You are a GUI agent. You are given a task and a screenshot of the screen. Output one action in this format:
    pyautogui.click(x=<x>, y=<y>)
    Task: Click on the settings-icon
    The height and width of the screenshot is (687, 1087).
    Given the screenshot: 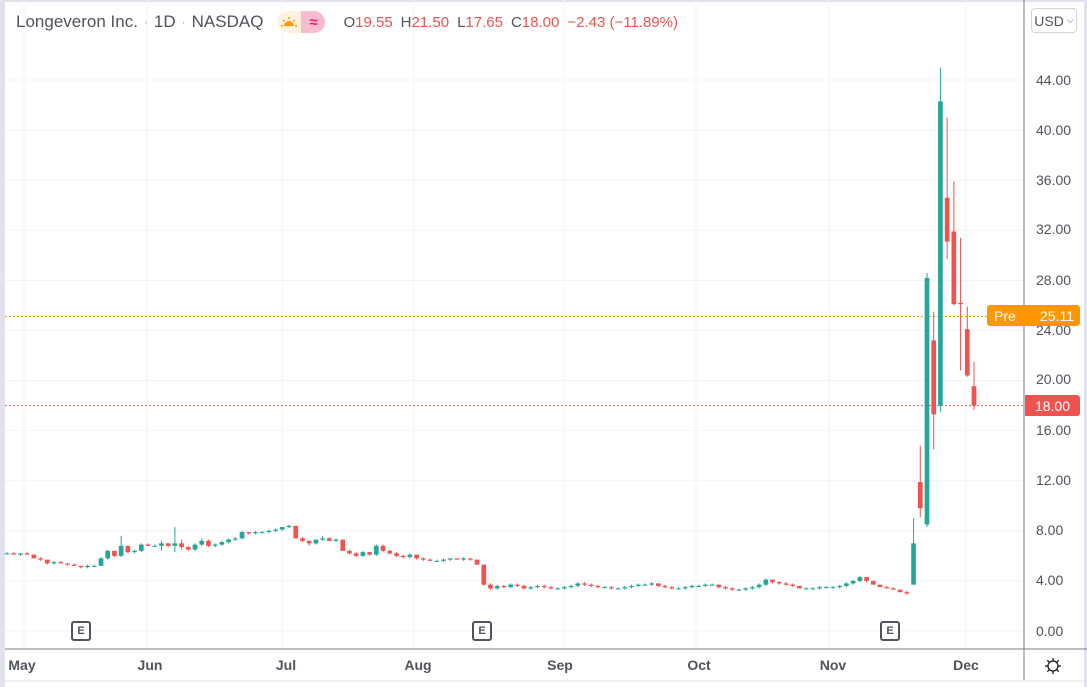 What is the action you would take?
    pyautogui.click(x=1053, y=666)
    